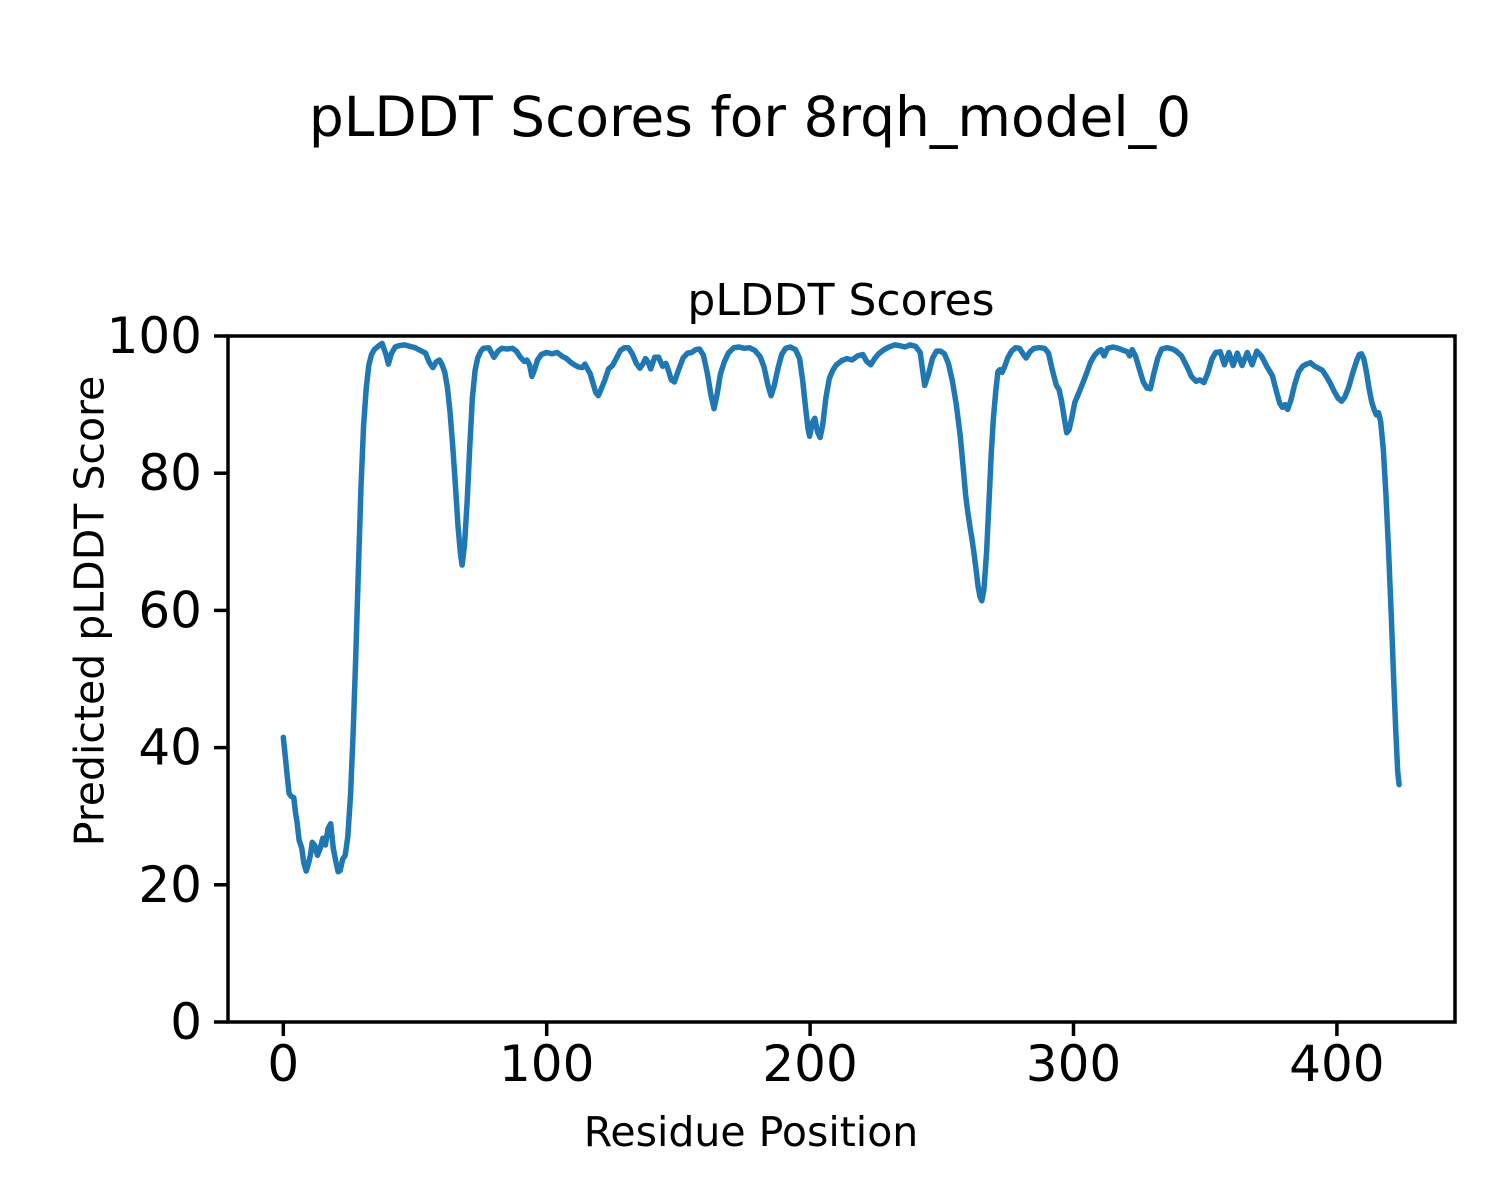  What do you see at coordinates (1073, 1064) in the screenshot?
I see `x-tick-label: 300` at bounding box center [1073, 1064].